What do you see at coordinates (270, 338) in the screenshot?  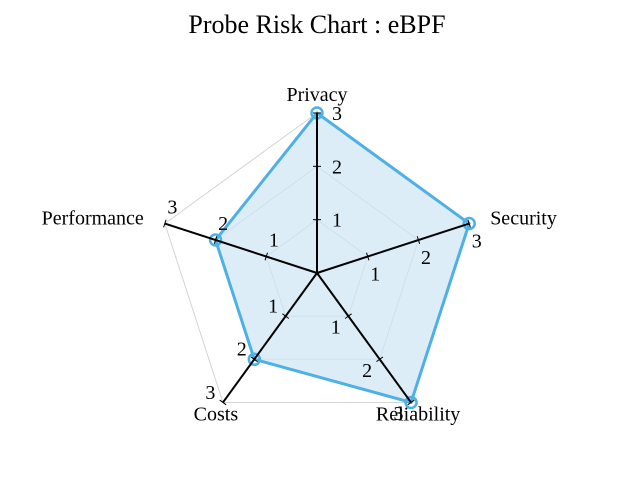 I see `axis-line-costs` at bounding box center [270, 338].